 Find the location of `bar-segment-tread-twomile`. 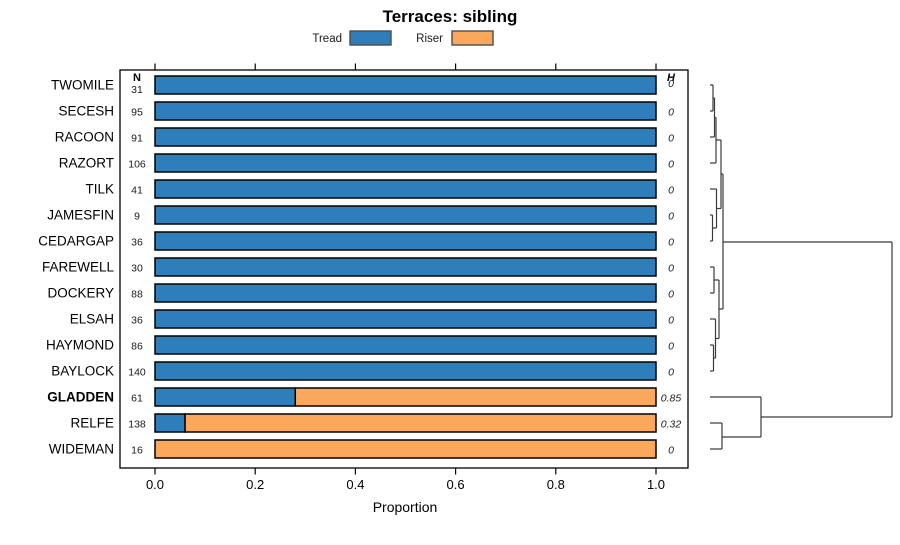

bar-segment-tread-twomile is located at coordinates (405, 85).